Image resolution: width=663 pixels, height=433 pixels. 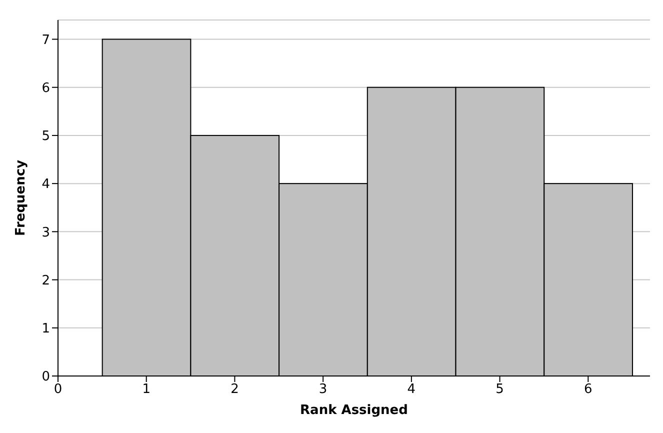 What do you see at coordinates (58, 390) in the screenshot?
I see `x-tick-label: 0` at bounding box center [58, 390].